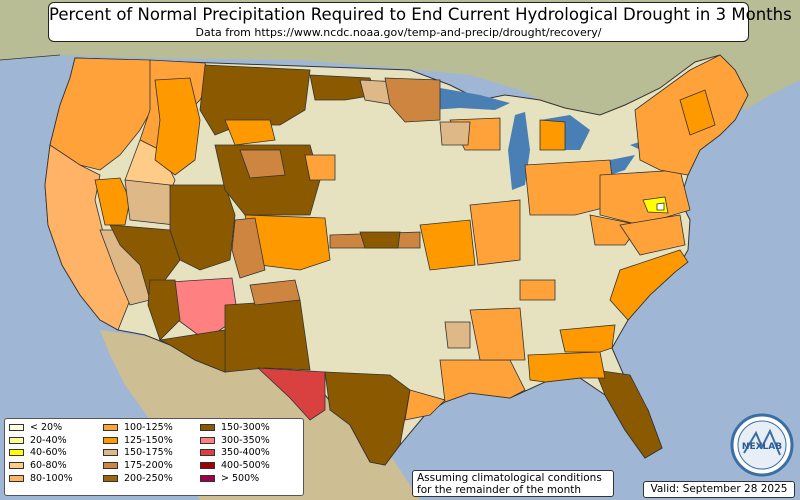 This screenshot has width=800, height=500. I want to click on legend-item: > 500%, so click(235, 478).